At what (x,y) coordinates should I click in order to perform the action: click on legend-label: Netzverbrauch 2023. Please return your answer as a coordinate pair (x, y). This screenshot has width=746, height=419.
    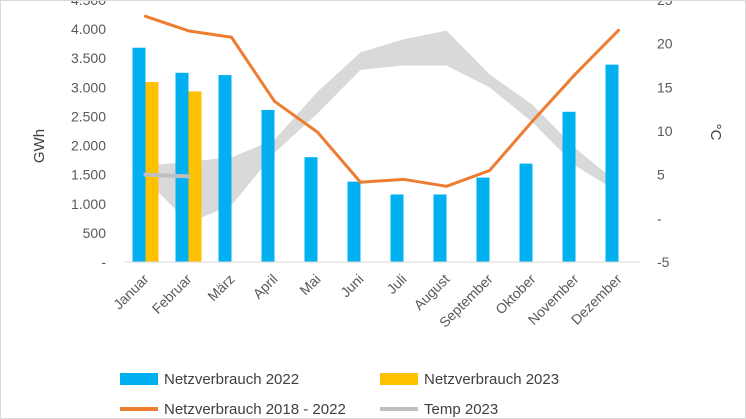
    Looking at the image, I should click on (491, 379).